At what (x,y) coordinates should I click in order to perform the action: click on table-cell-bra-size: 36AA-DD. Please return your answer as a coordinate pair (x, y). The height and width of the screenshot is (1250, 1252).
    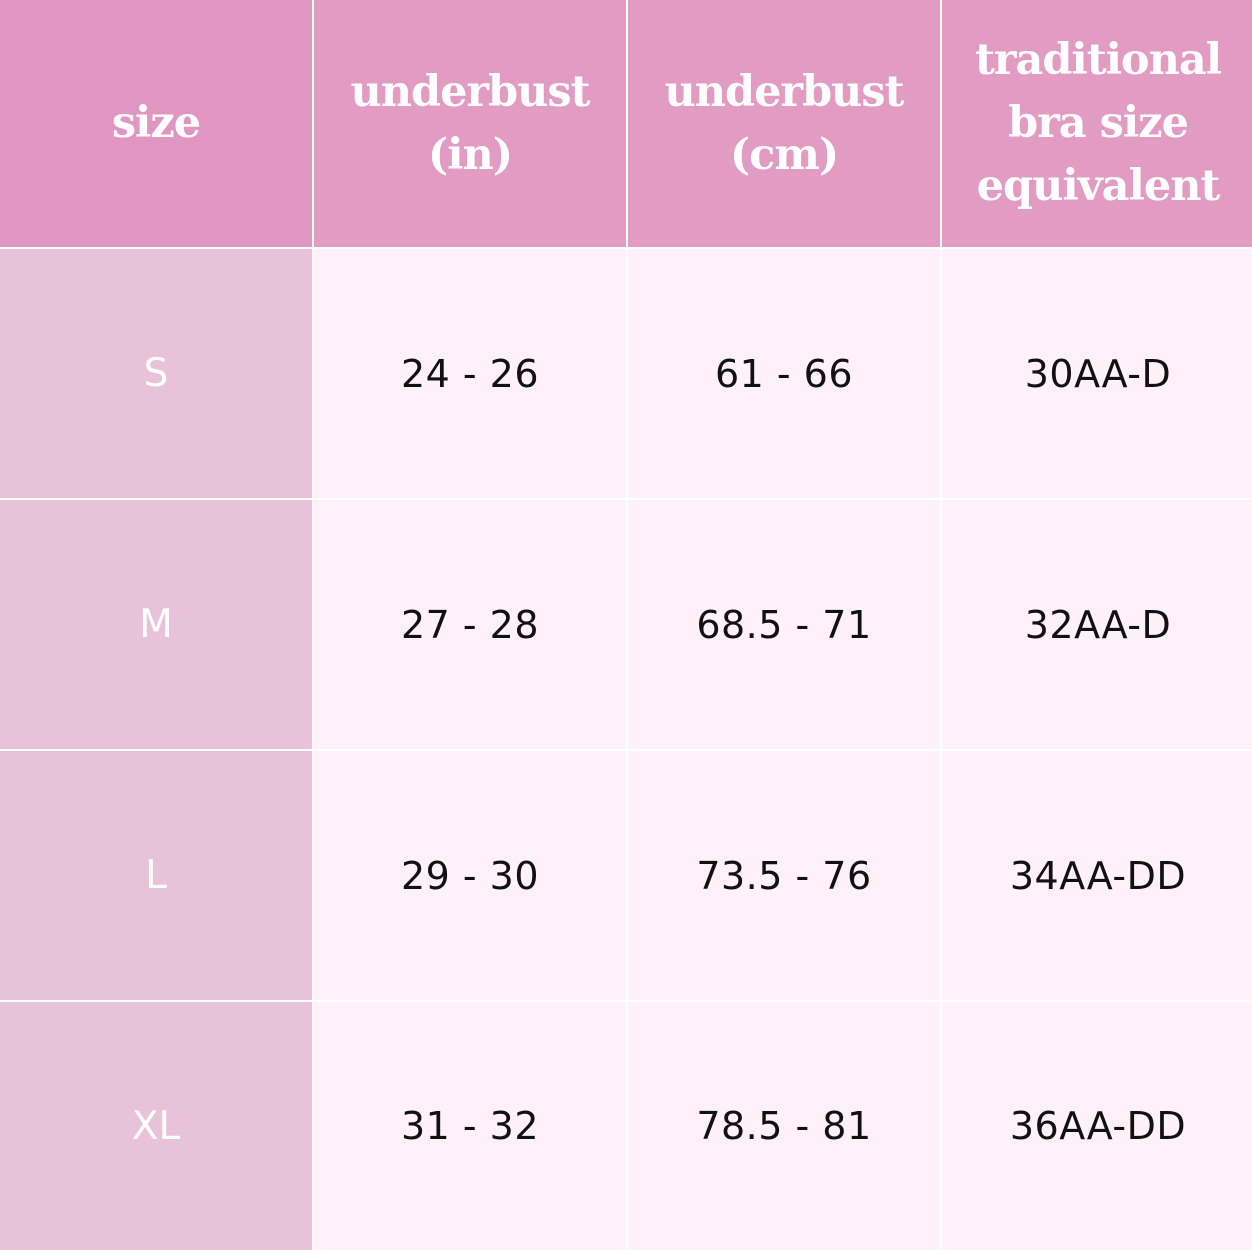
    Looking at the image, I should click on (1097, 1126).